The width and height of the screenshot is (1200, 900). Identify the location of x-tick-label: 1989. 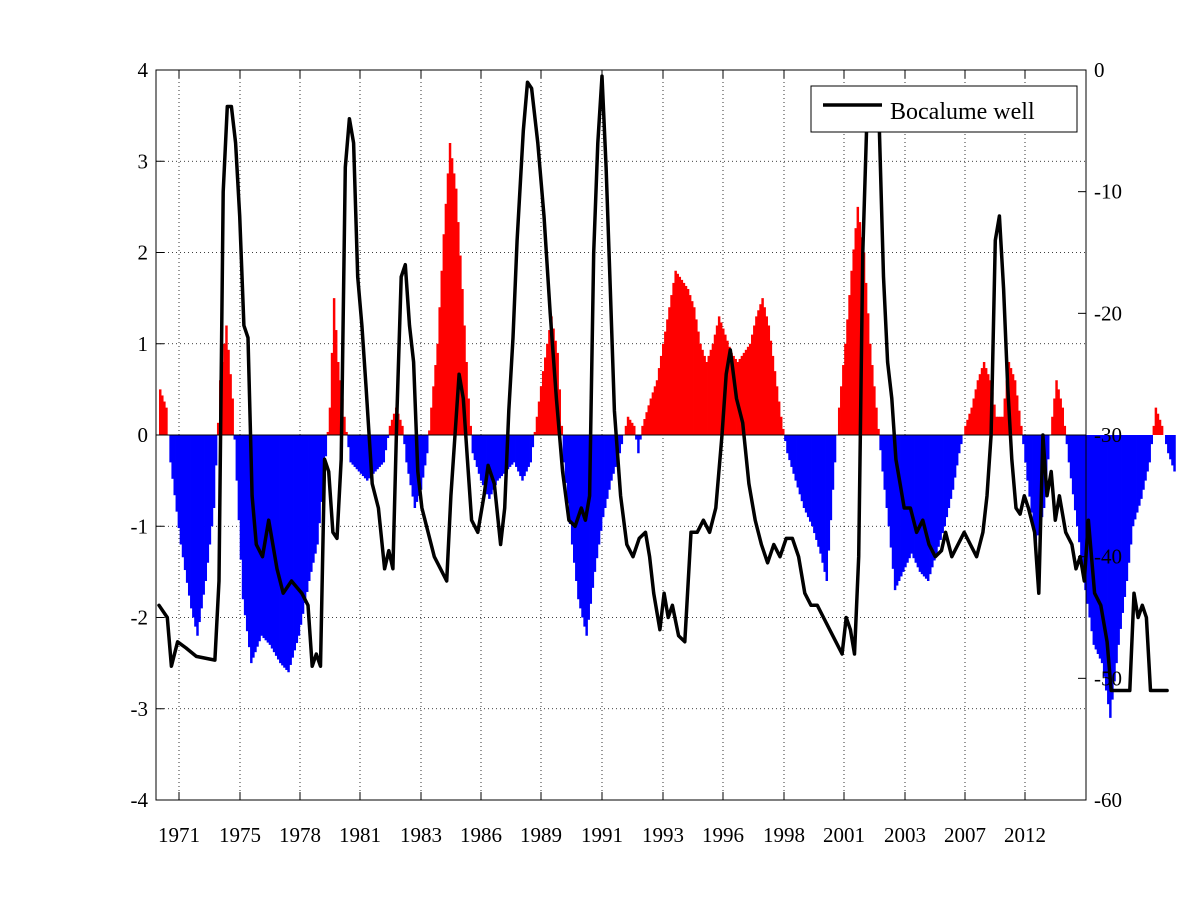
(541, 835).